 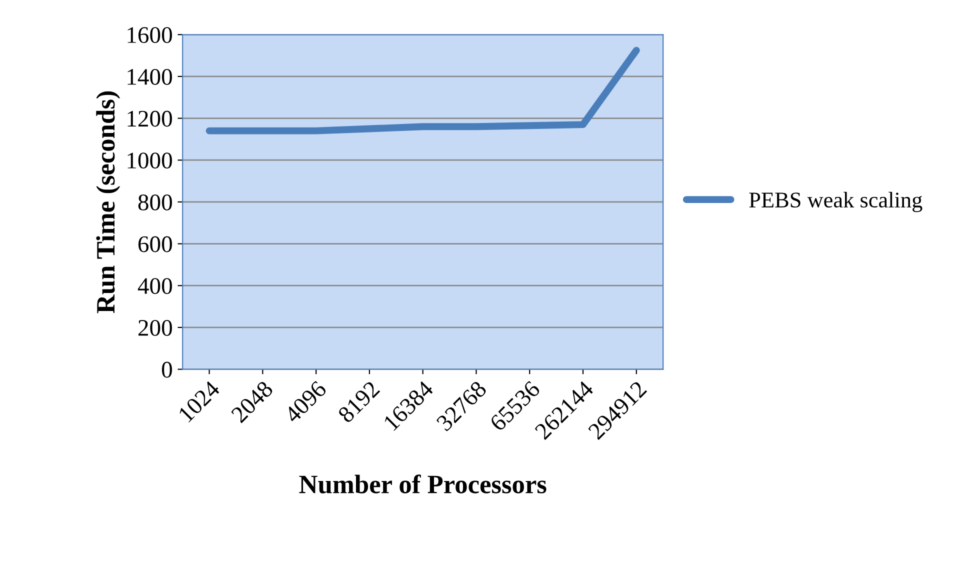 I want to click on y-tick-label: 200, so click(x=155, y=328).